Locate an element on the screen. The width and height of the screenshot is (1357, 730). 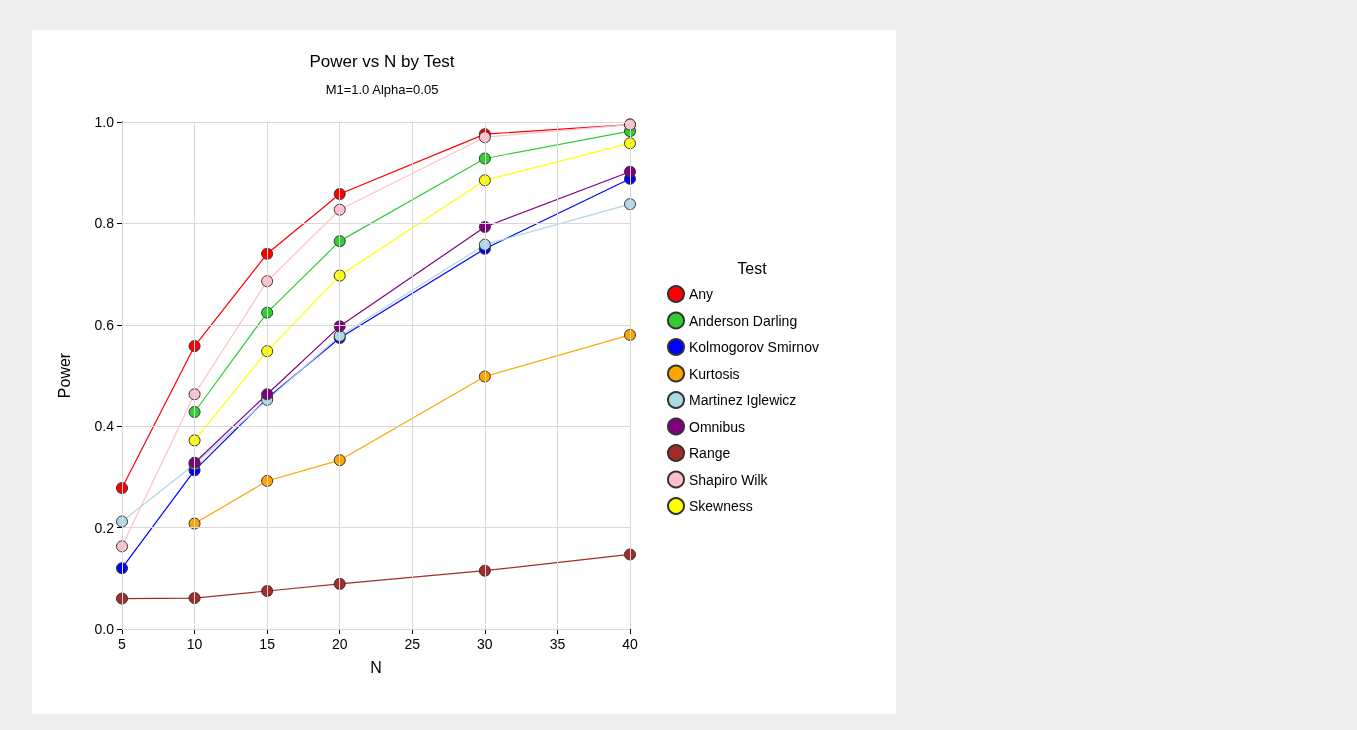
y-tick-label: 1.0 is located at coordinates (104, 122).